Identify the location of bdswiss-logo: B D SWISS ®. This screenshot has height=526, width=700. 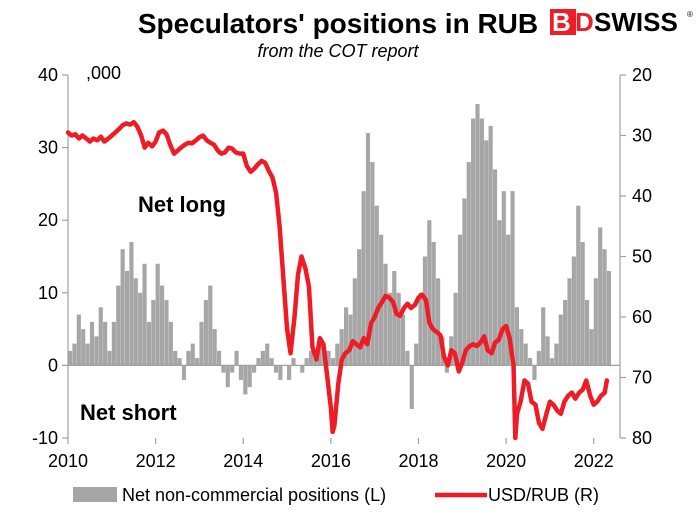
(621, 22).